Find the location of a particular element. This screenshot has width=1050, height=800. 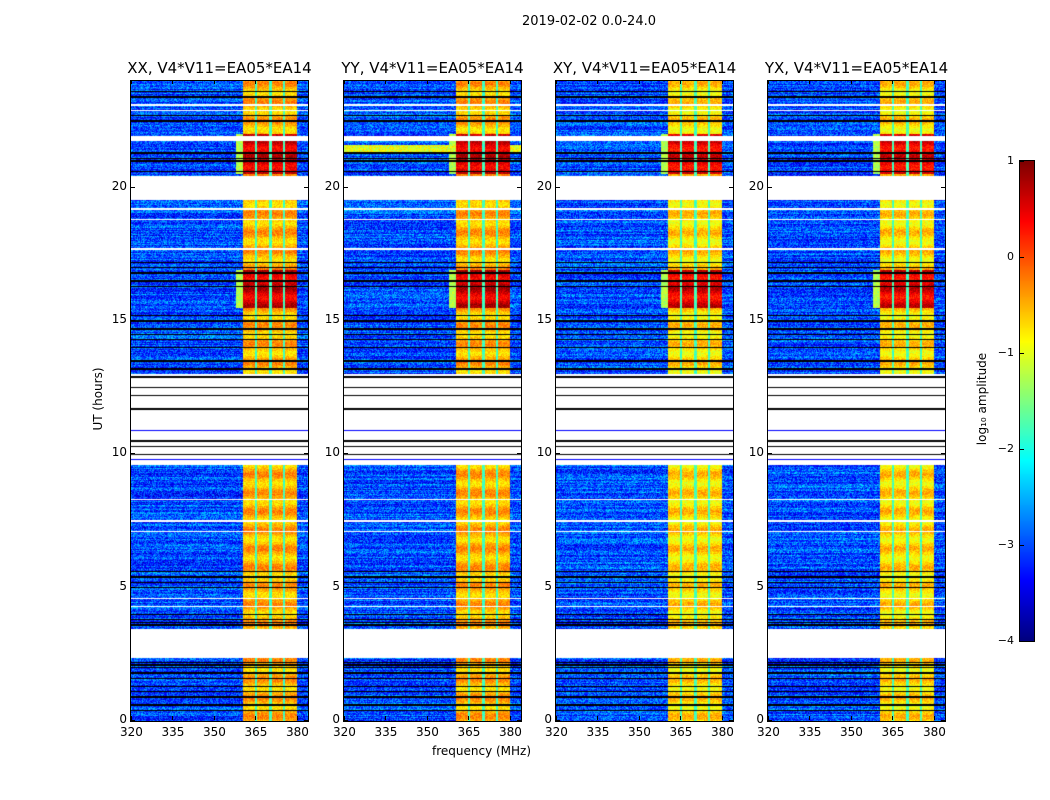

colorbar is located at coordinates (1027, 401).